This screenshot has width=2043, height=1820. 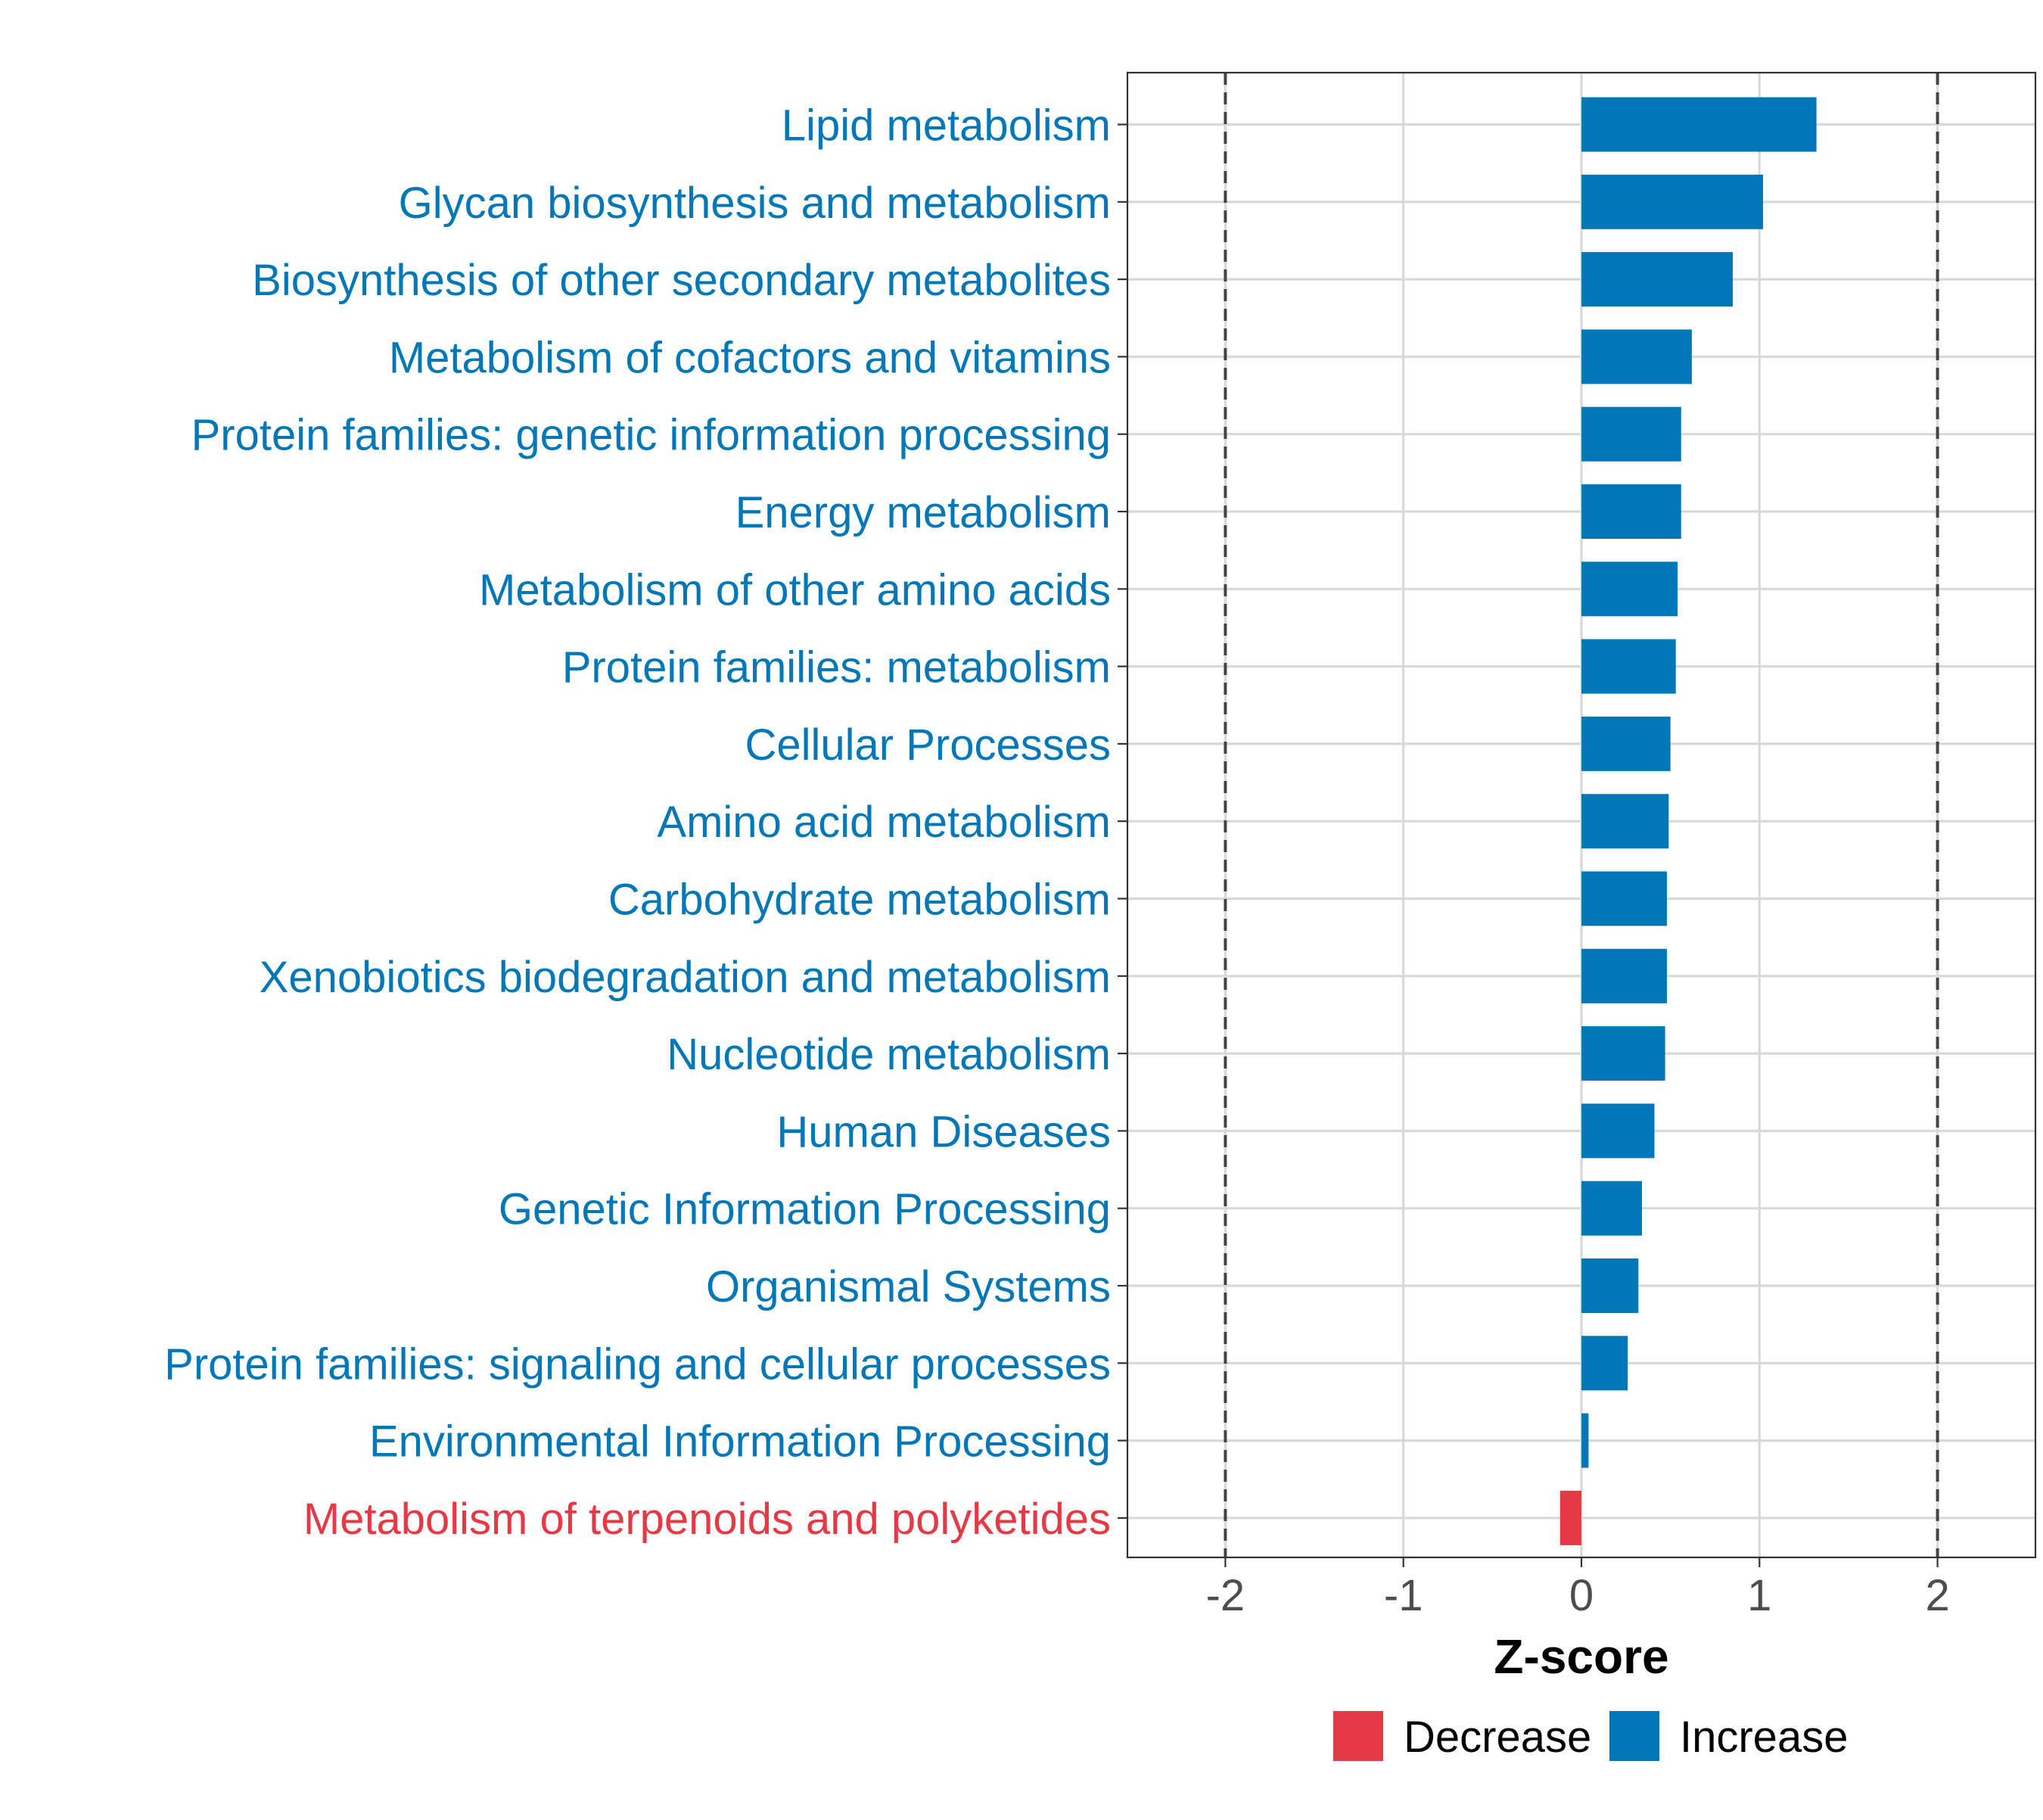 I want to click on x-tick-label: 0, so click(x=1582, y=1596).